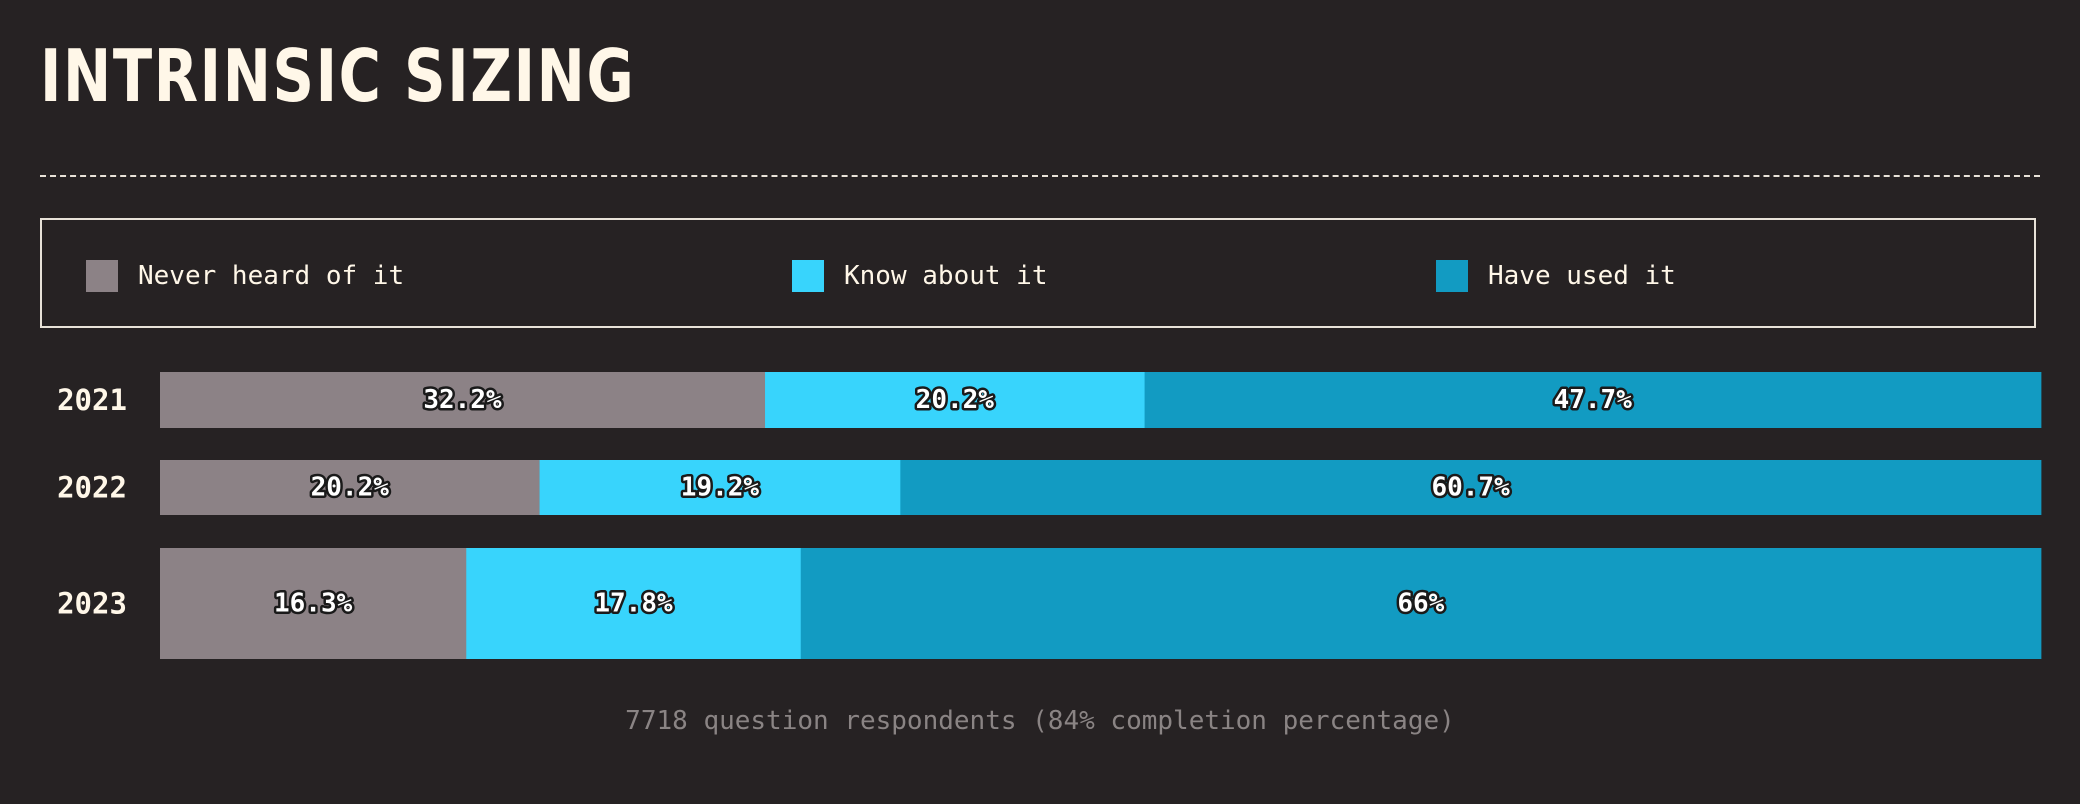 This screenshot has width=2080, height=804. I want to click on chart-title: INTRINSIC SIZING, so click(338, 76).